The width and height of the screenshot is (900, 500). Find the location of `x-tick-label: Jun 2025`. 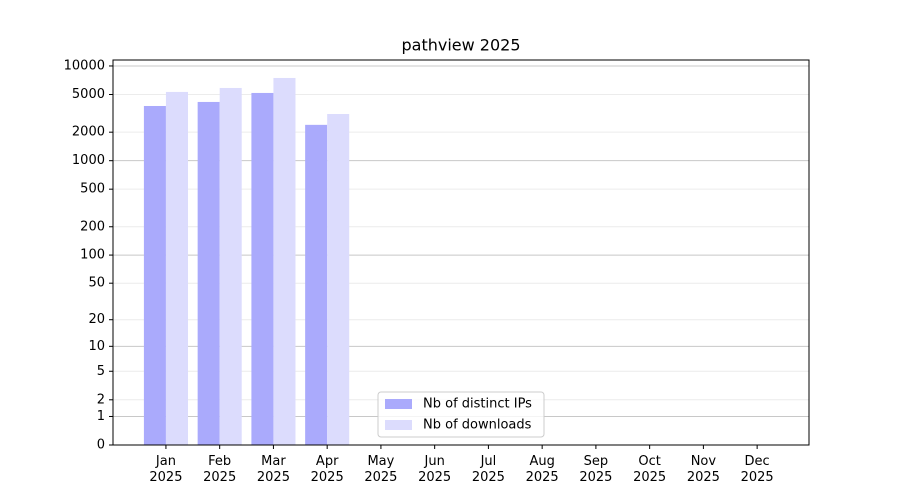

x-tick-label: Jun 2025 is located at coordinates (434, 469).